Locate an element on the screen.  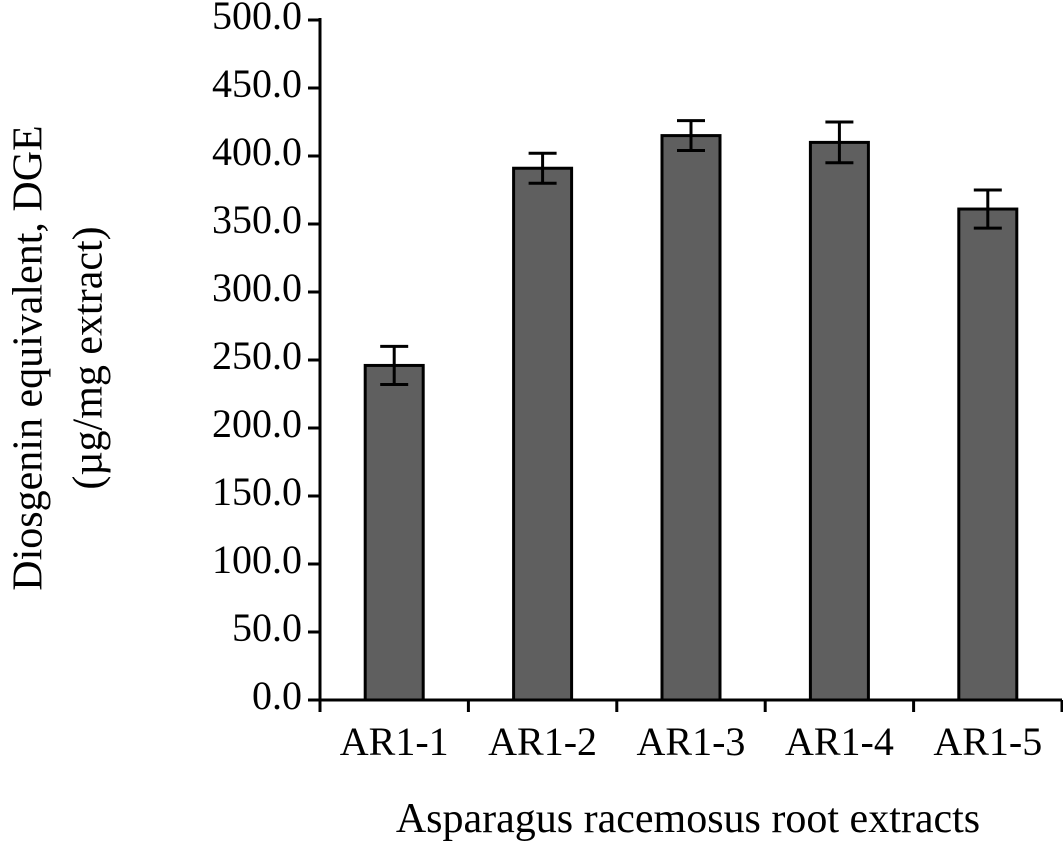
x-tick-label: AR1-2 is located at coordinates (542, 741).